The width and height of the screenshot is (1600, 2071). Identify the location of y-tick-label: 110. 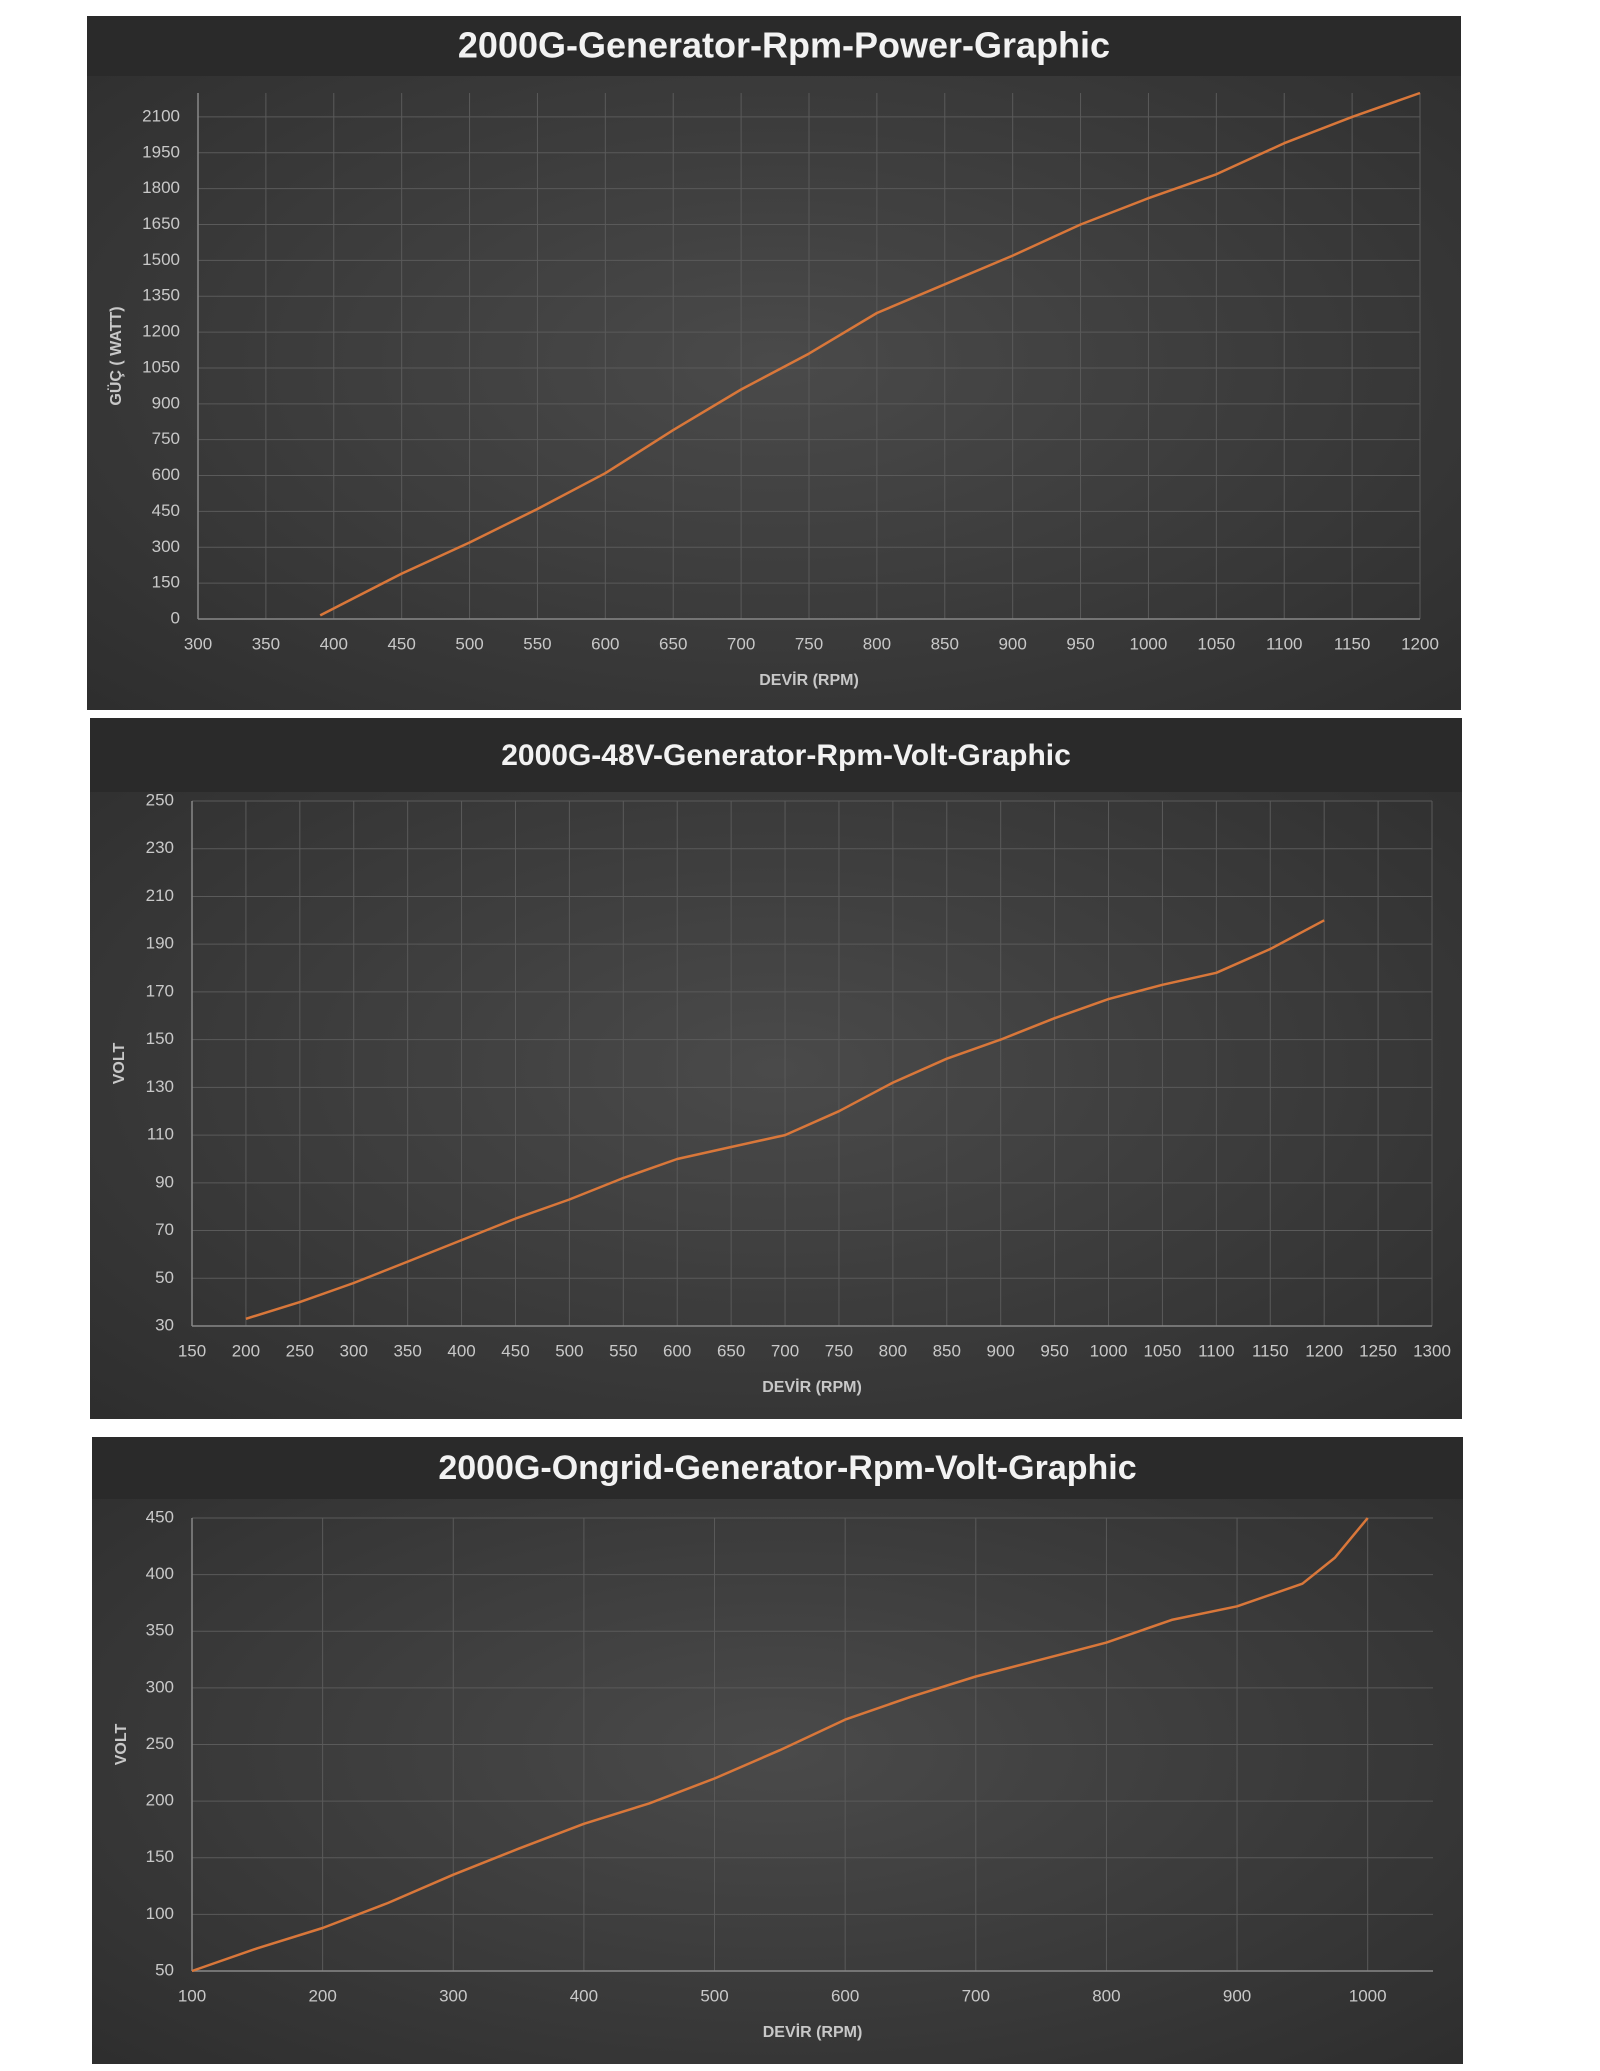
(160, 1134).